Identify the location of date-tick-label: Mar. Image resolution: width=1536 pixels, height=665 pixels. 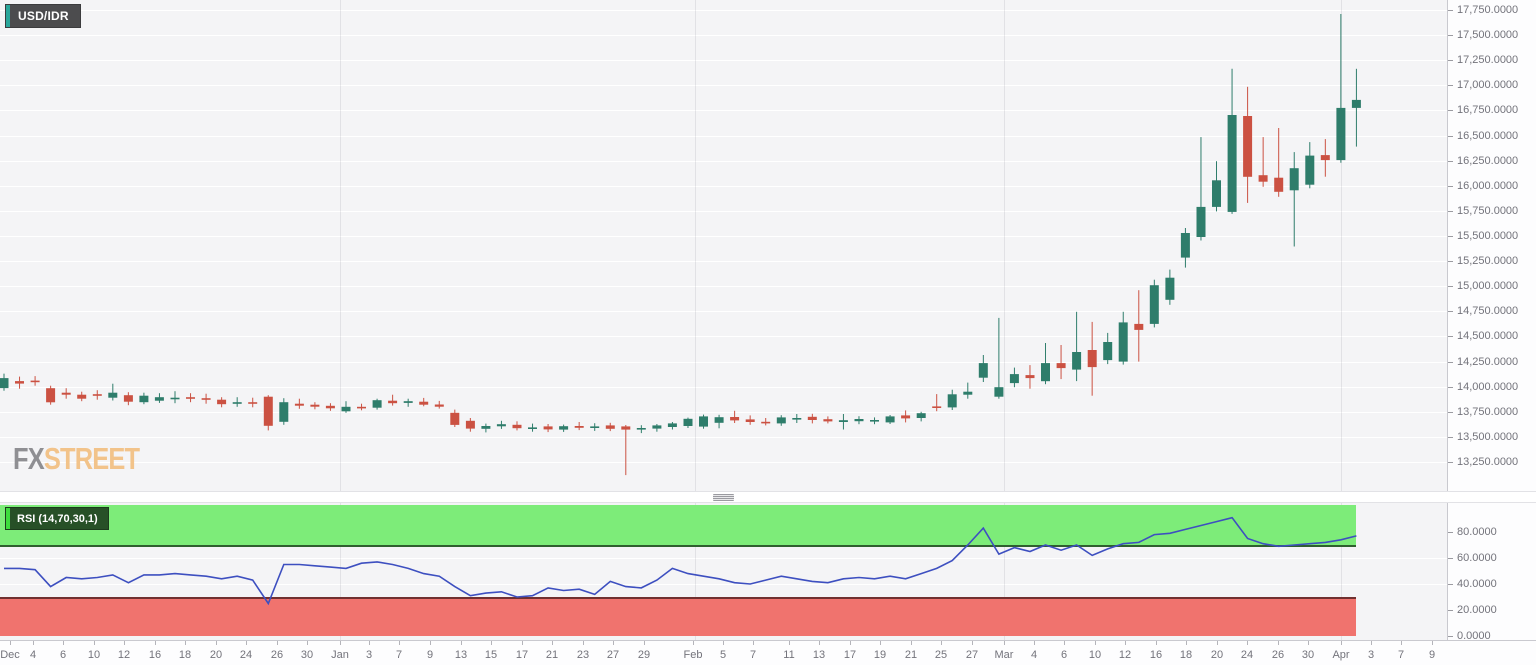
(1004, 655).